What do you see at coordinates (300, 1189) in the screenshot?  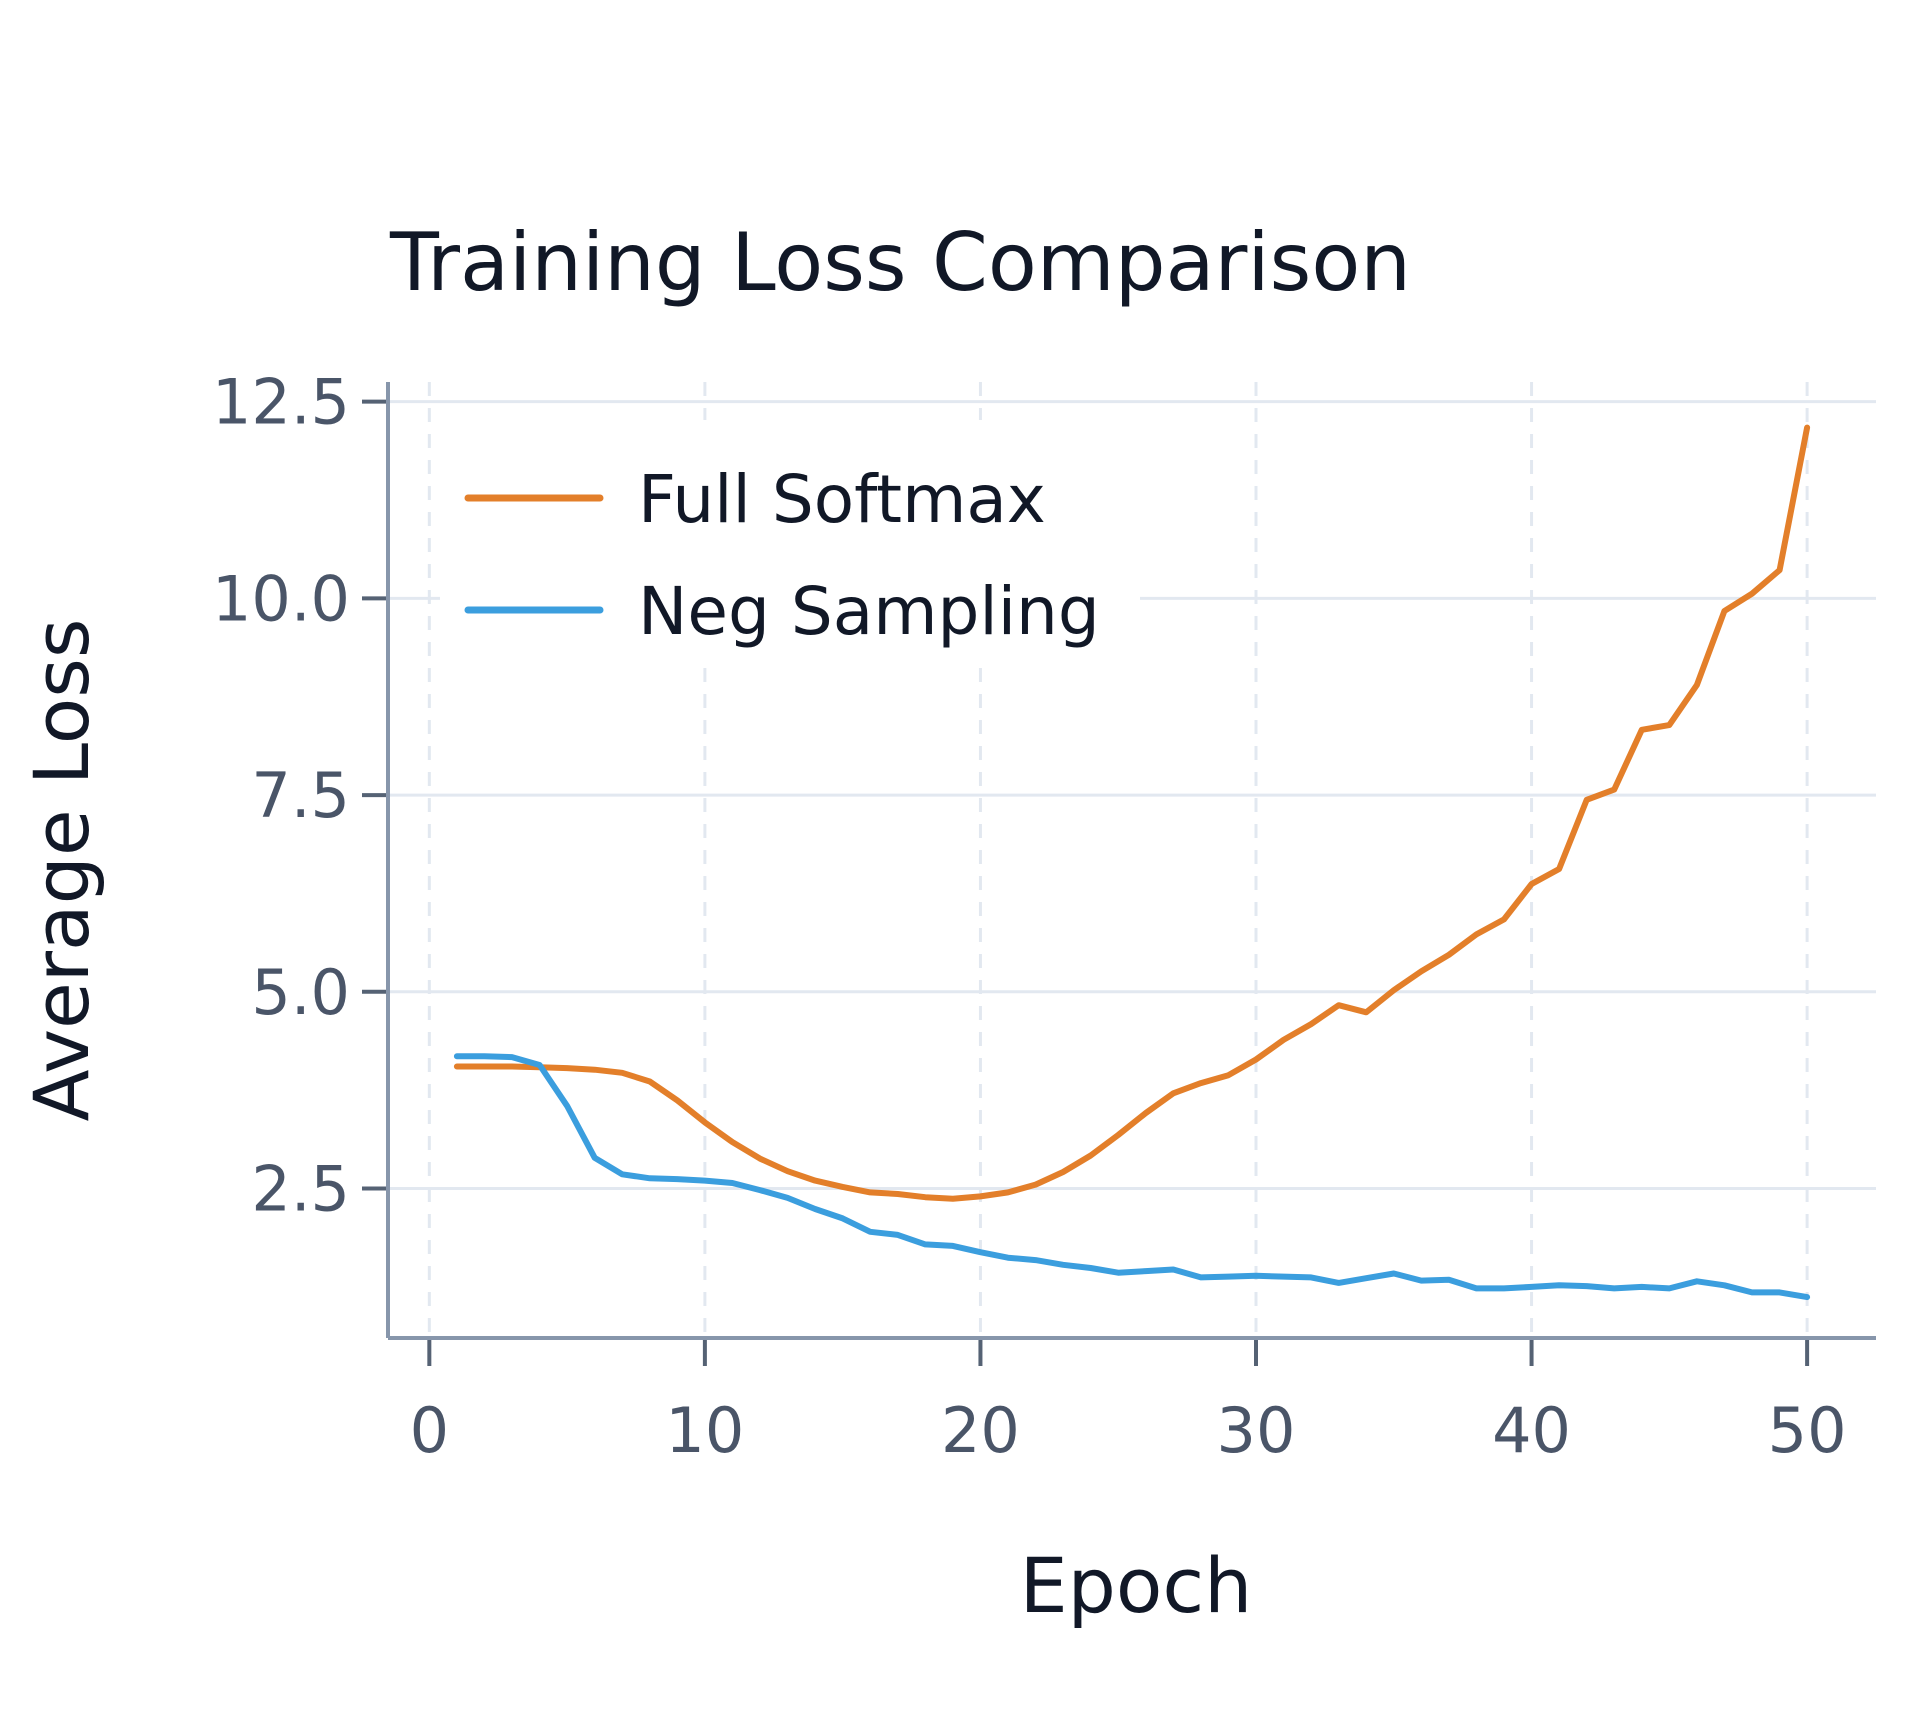 I see `y-tick-label-0: 2.5` at bounding box center [300, 1189].